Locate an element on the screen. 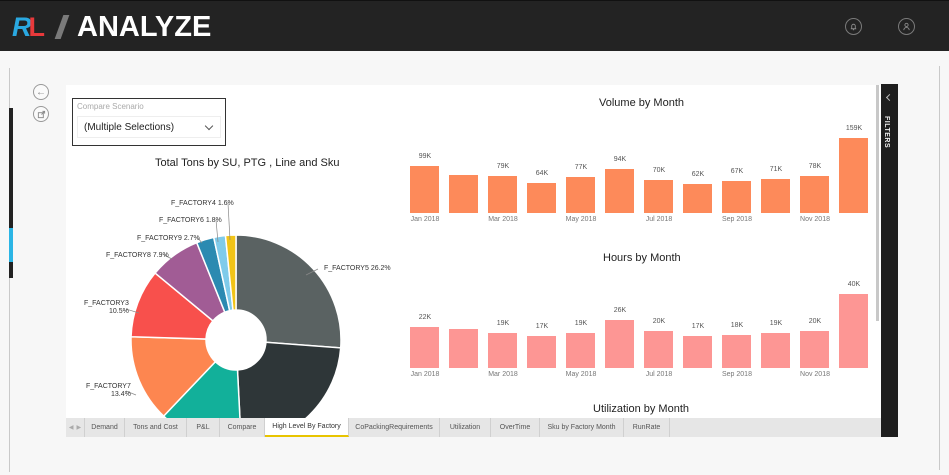  bell-icon is located at coordinates (853, 27).